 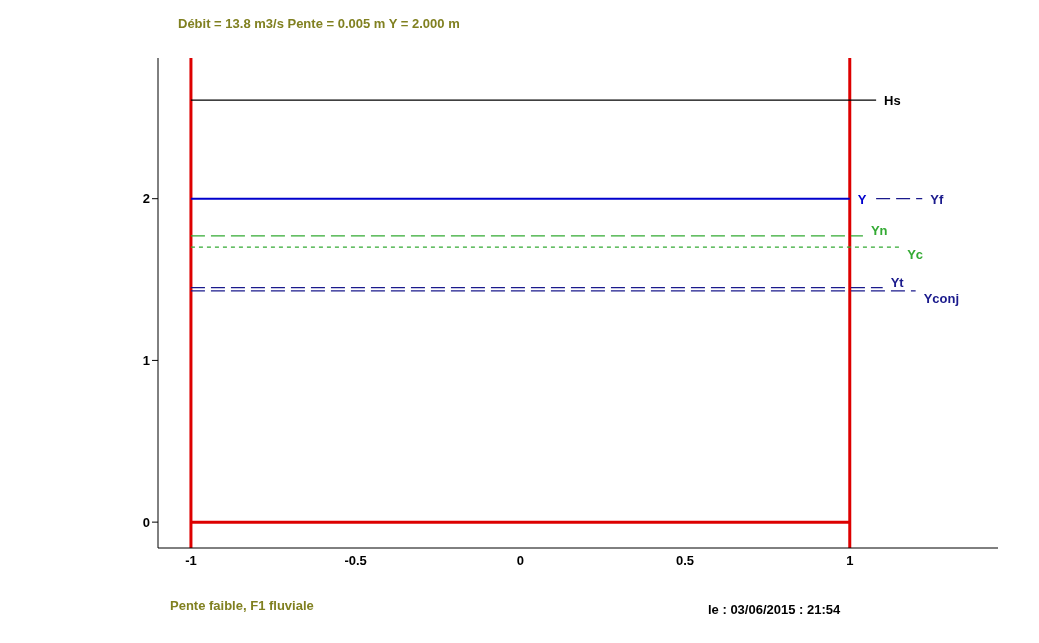 I want to click on x-tick-label: -1, so click(x=191, y=561).